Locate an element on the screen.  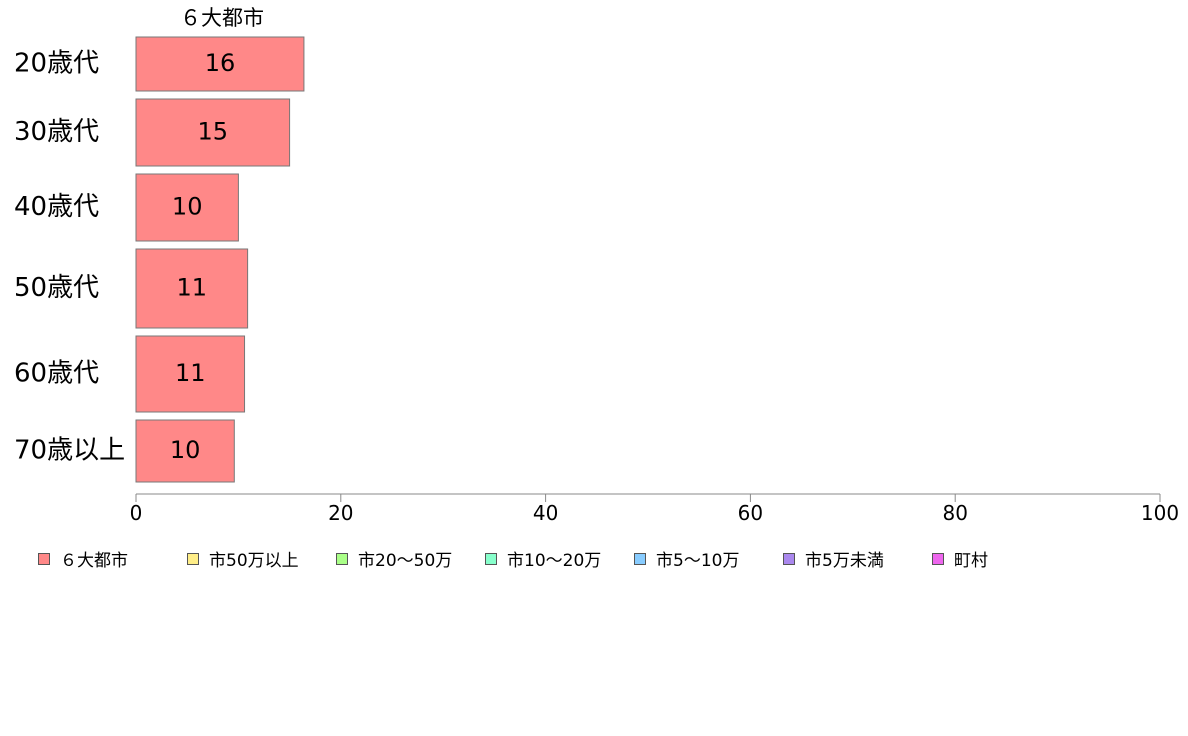
legend-item: ６大都市 is located at coordinates (112, 558).